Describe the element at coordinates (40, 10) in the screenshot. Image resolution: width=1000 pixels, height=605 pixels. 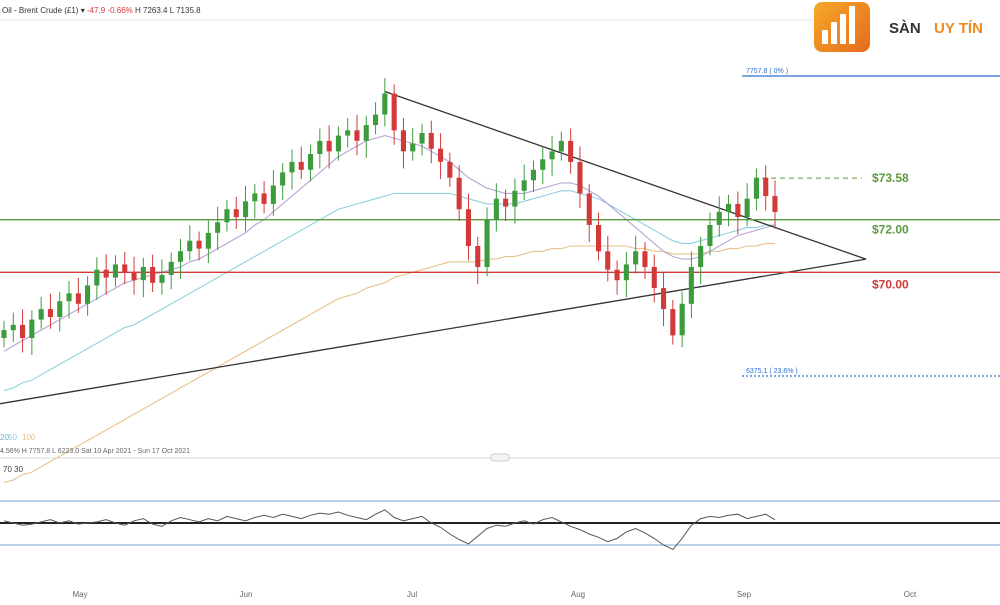
I see `instrument-name: Oil - Brent Crude (£1)` at that location.